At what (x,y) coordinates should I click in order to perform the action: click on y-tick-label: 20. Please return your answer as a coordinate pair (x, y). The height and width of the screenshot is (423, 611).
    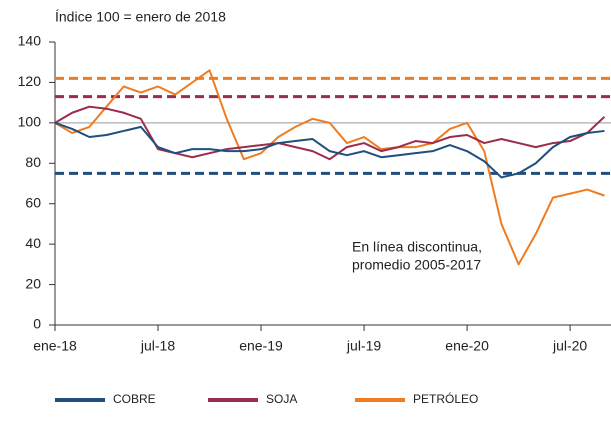
    Looking at the image, I should click on (33, 283).